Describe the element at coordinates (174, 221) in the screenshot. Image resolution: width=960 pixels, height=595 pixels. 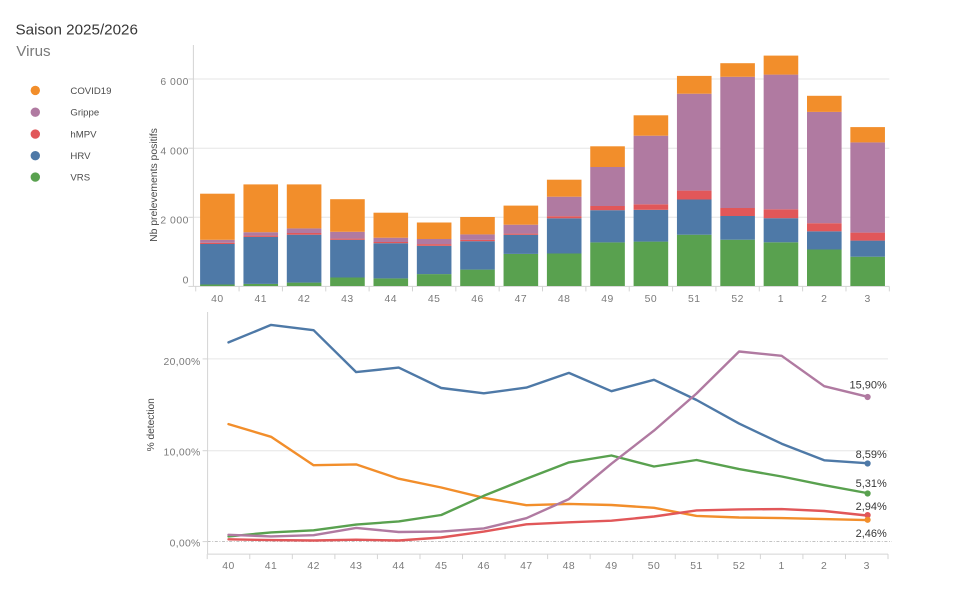
I see `svg-text: 2 000` at that location.